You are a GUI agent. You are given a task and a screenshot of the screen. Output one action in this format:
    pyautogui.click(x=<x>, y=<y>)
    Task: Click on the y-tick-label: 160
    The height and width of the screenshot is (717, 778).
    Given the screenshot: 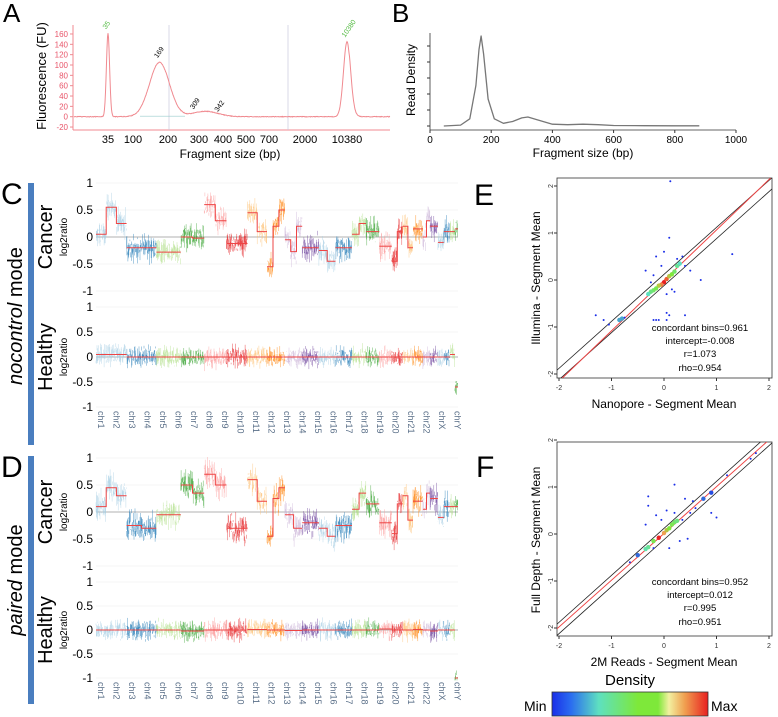 What is the action you would take?
    pyautogui.click(x=62, y=34)
    